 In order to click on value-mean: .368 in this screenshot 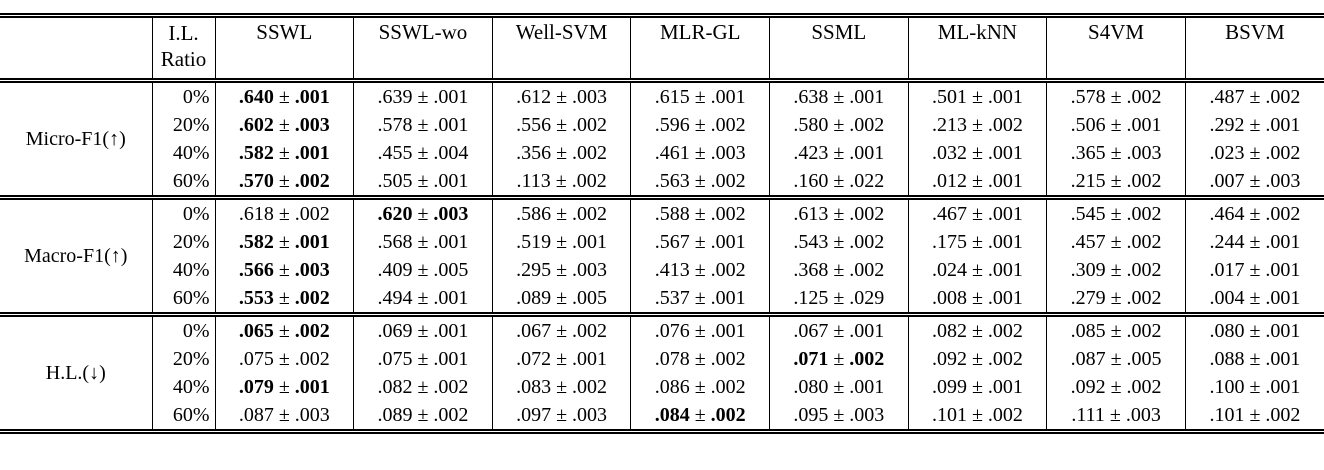, I will do `click(811, 270)`.